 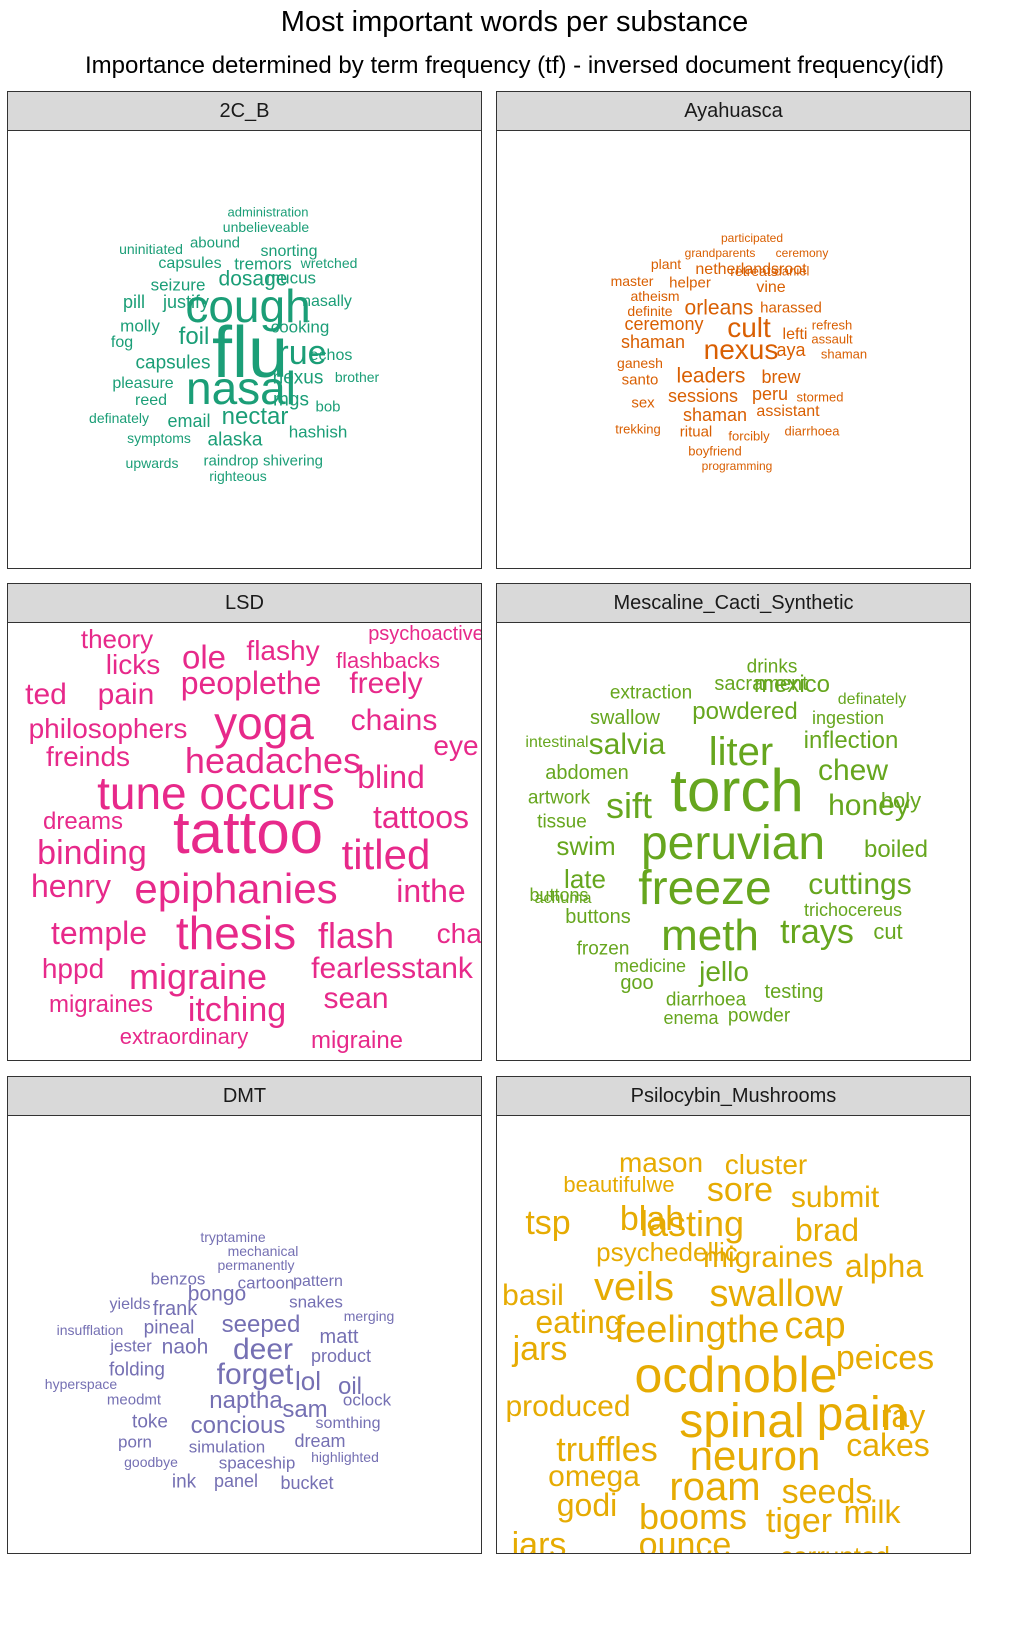 I want to click on word-helper: helper, so click(x=690, y=283).